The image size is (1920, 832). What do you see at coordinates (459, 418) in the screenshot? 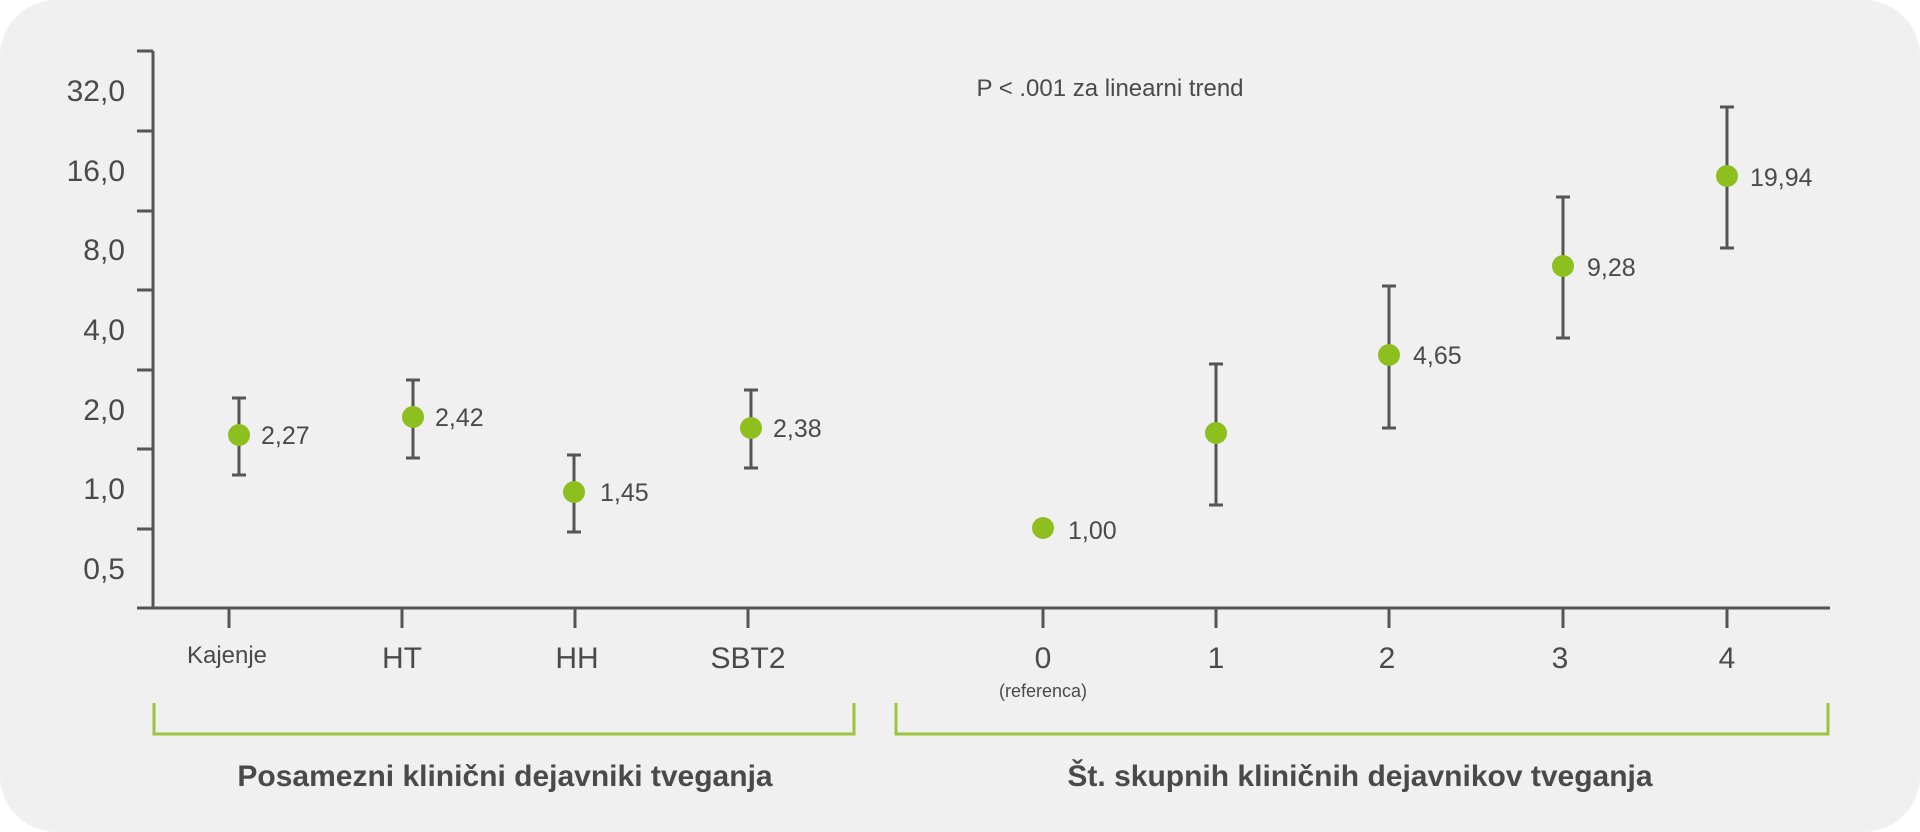
I see `value-label: 2,42` at bounding box center [459, 418].